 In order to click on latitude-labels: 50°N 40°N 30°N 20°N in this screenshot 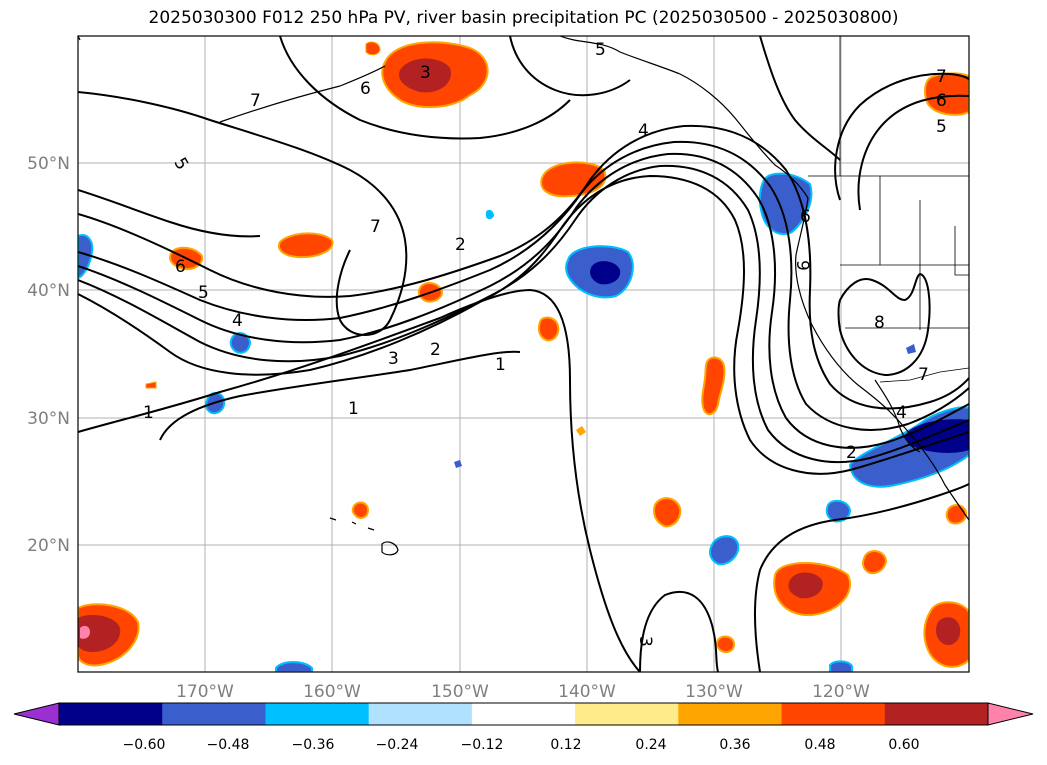, I will do `click(48, 355)`.